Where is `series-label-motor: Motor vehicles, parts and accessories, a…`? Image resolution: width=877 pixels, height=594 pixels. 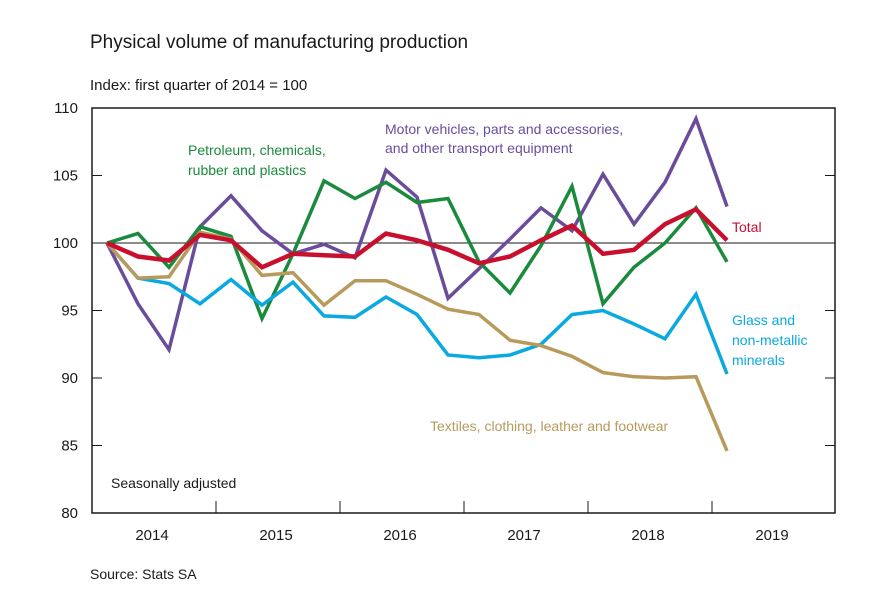
series-label-motor: Motor vehicles, parts and accessories, a… is located at coordinates (506, 138).